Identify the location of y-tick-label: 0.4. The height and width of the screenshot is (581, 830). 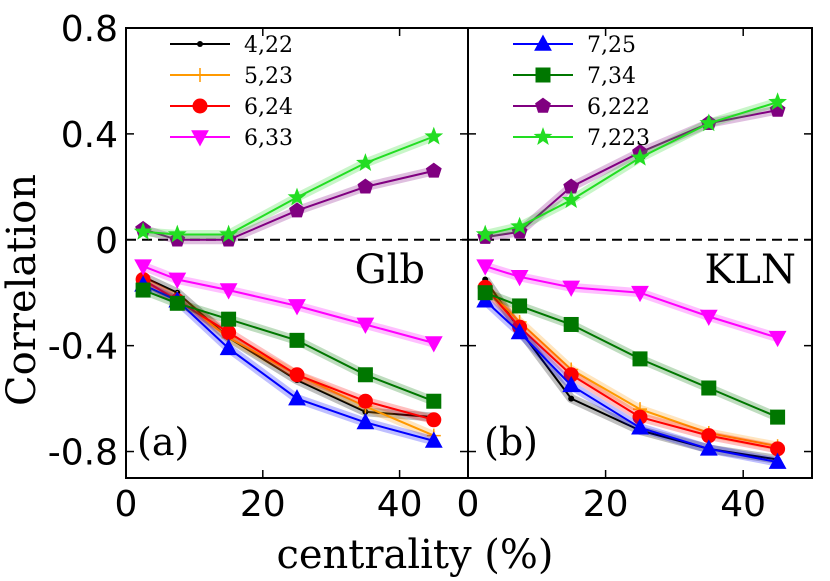
(89, 135).